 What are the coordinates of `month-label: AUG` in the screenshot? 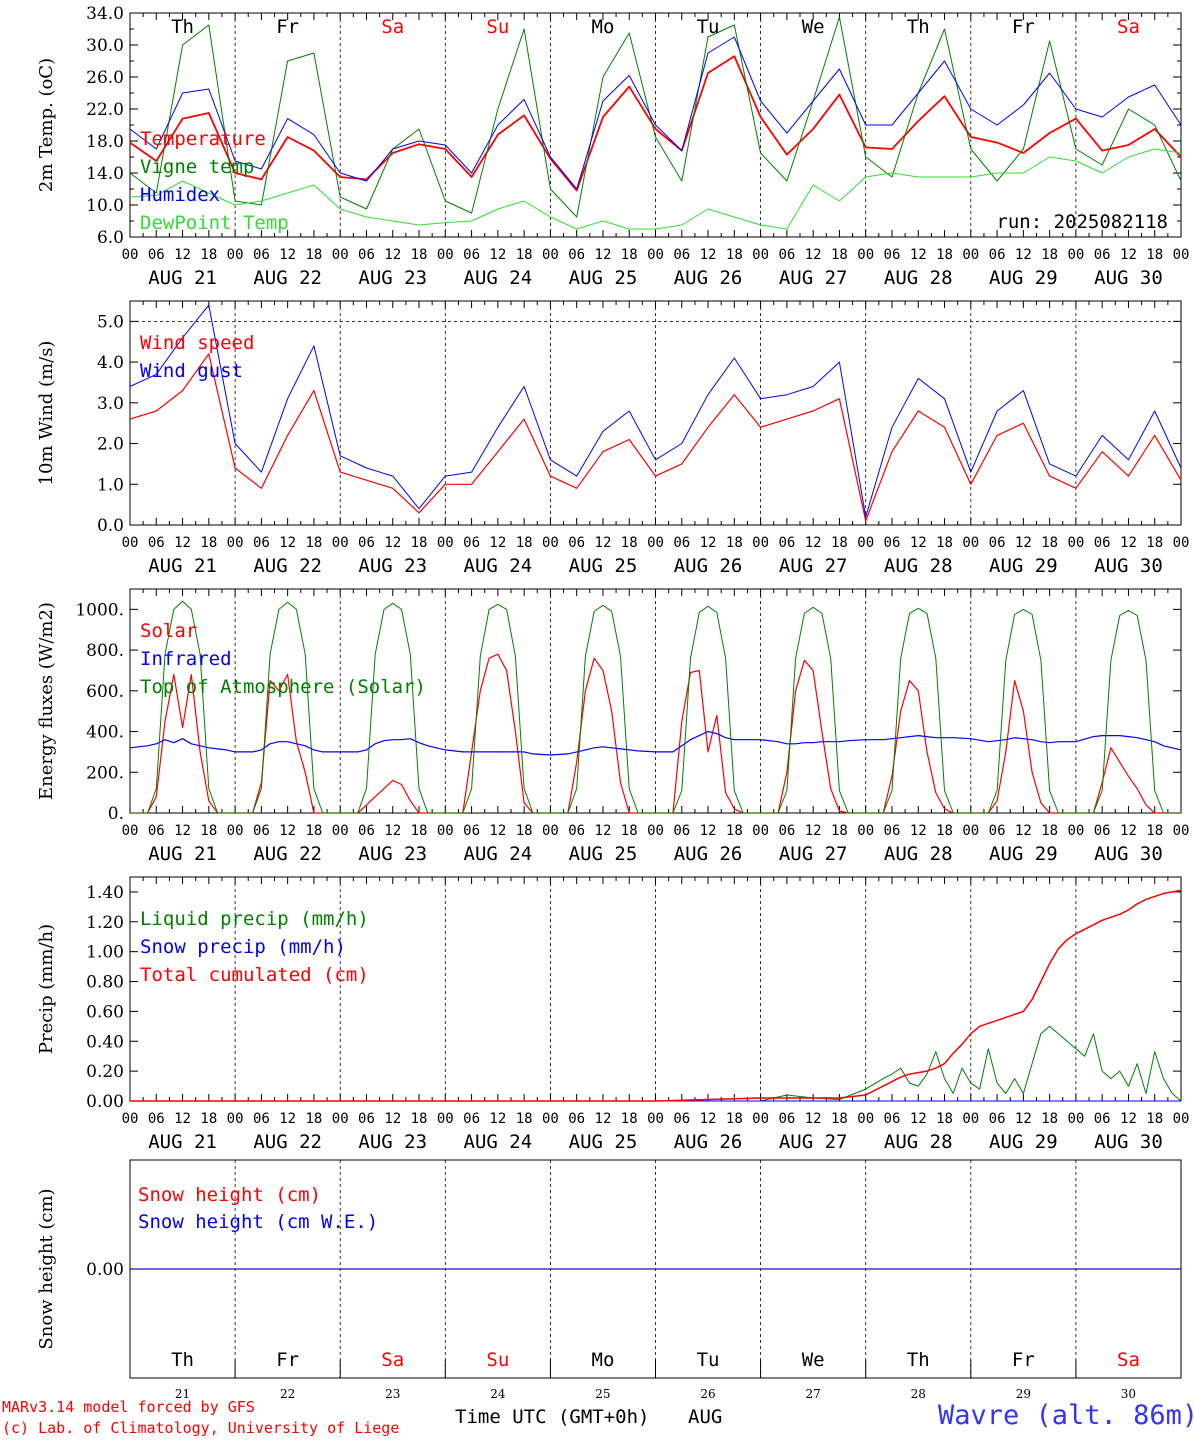 It's located at (705, 1417).